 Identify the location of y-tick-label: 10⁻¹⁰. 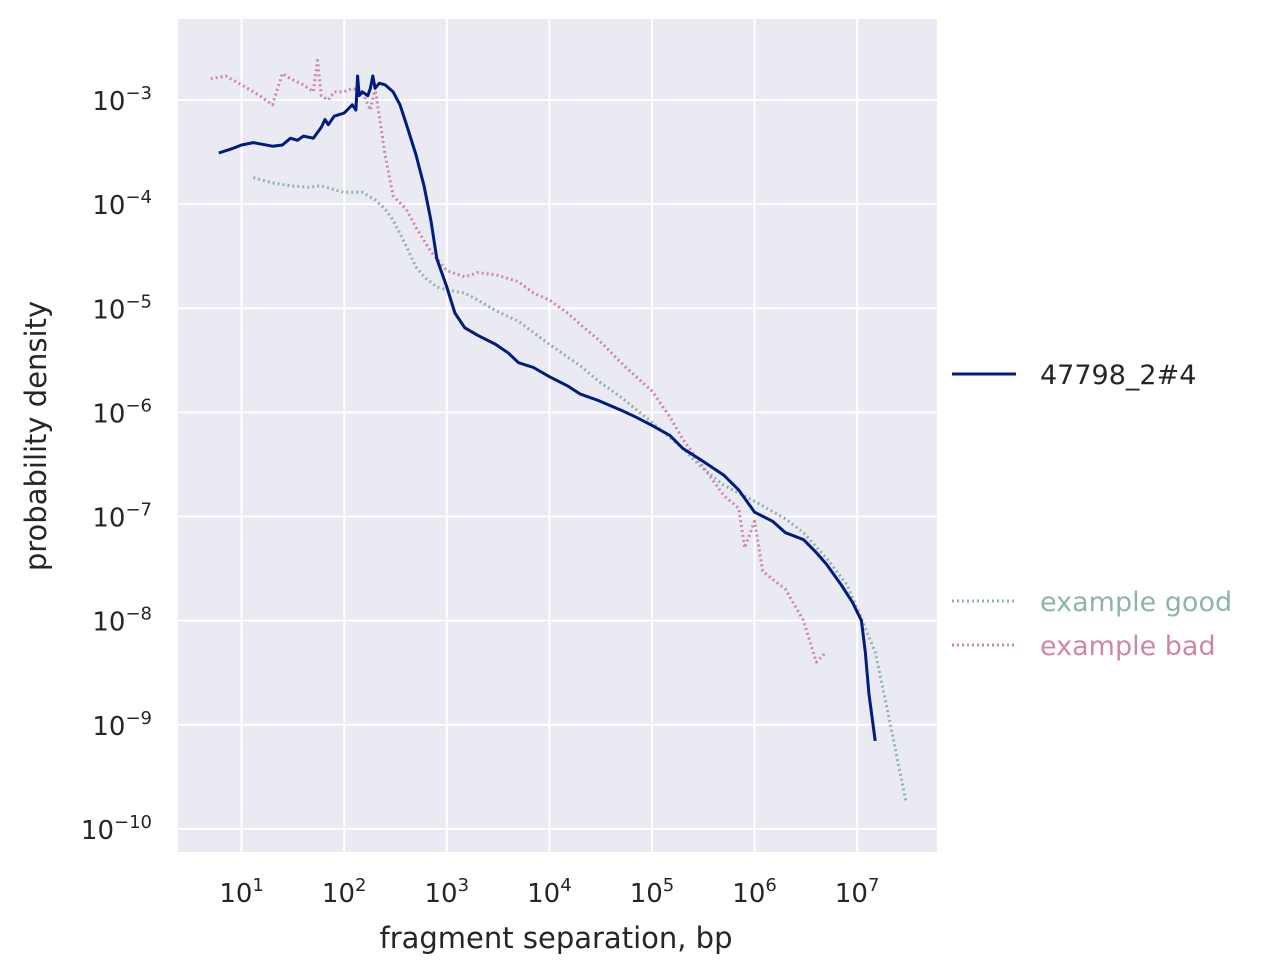
(116, 829).